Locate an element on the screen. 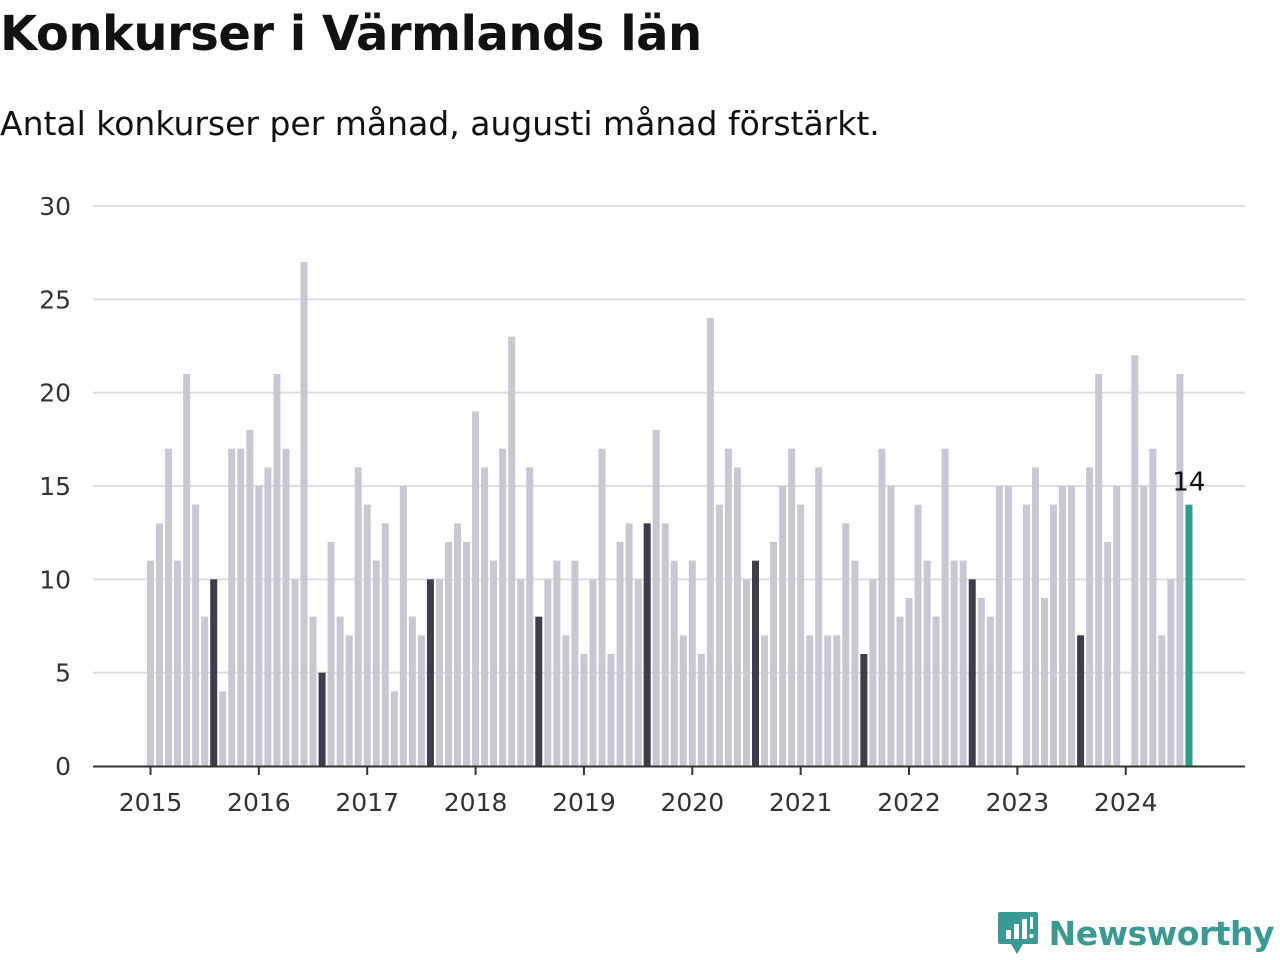  y-tick-label: 30 is located at coordinates (55, 206).